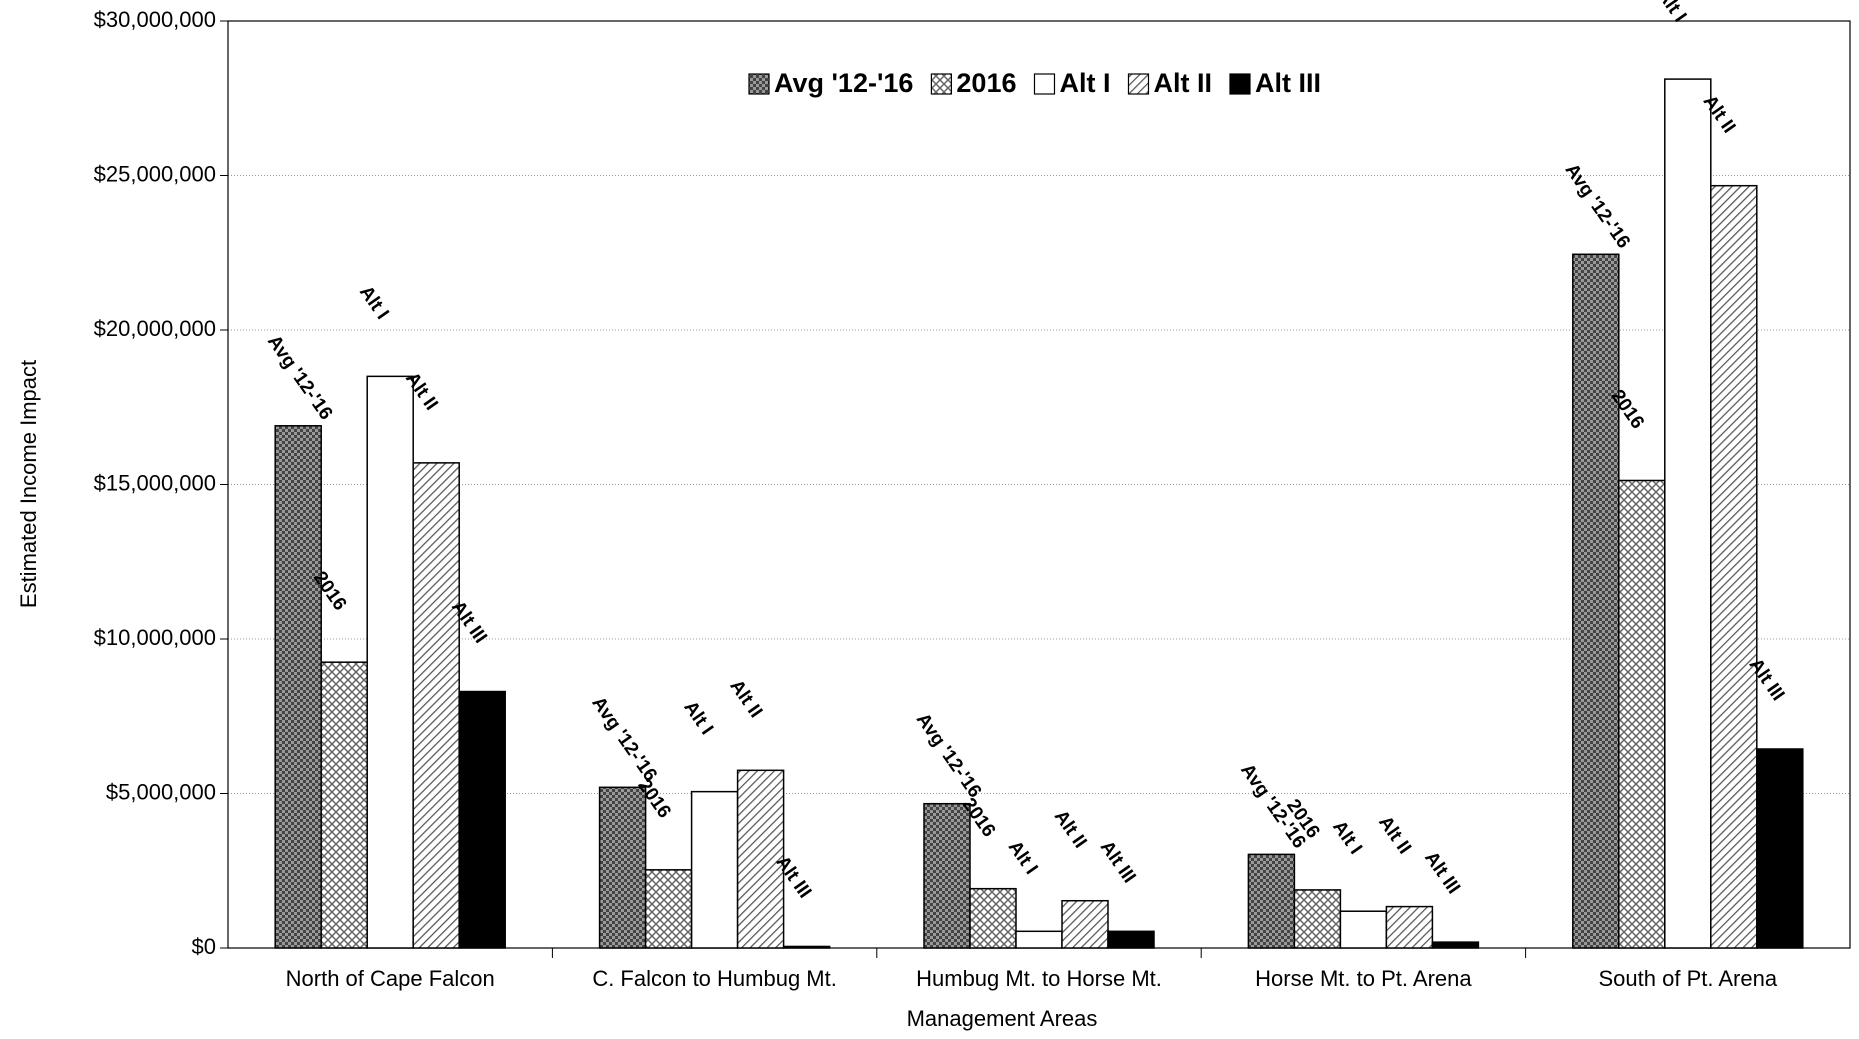 The image size is (1859, 1039). I want to click on legend-label: 2016, so click(986, 83).